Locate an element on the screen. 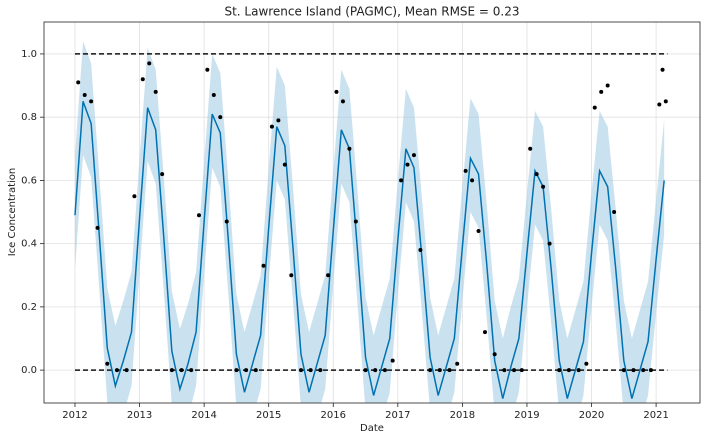 This screenshot has height=440, width=704. y-tick-label: 0.8 is located at coordinates (29, 117).